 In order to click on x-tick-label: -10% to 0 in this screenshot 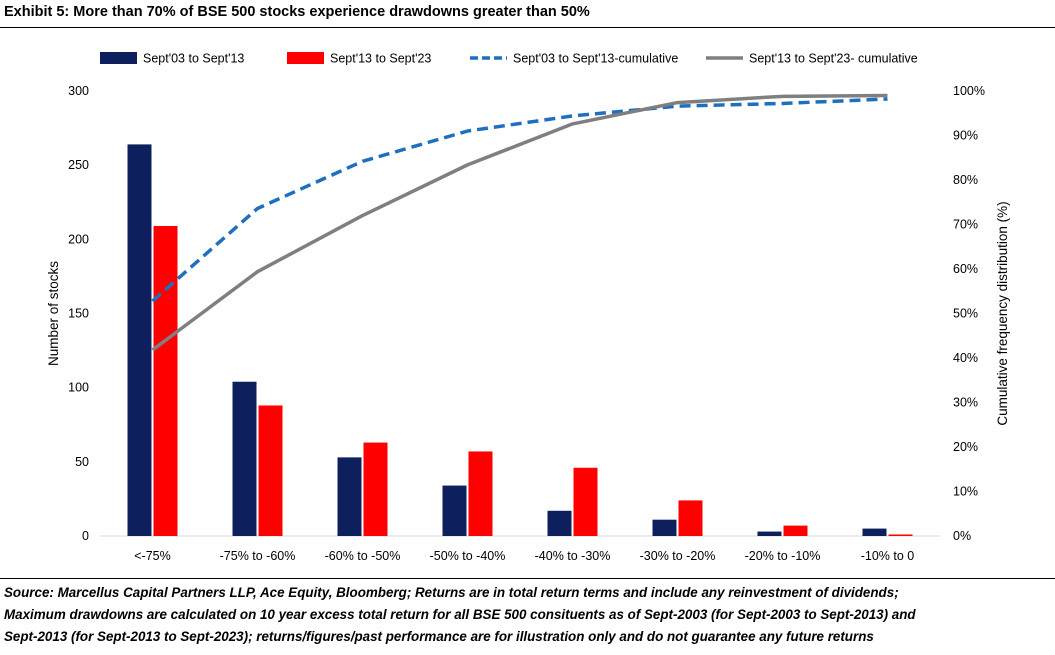, I will do `click(888, 556)`.